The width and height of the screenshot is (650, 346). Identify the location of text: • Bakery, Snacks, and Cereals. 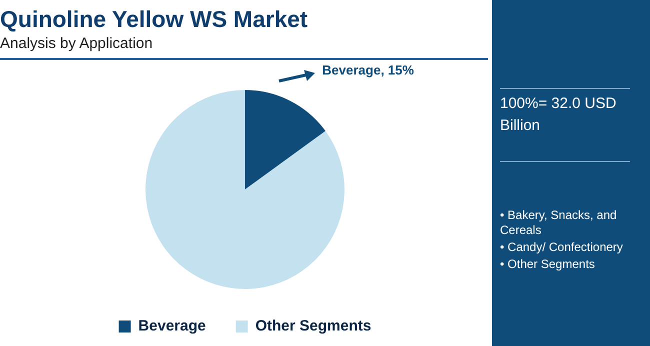
(559, 223).